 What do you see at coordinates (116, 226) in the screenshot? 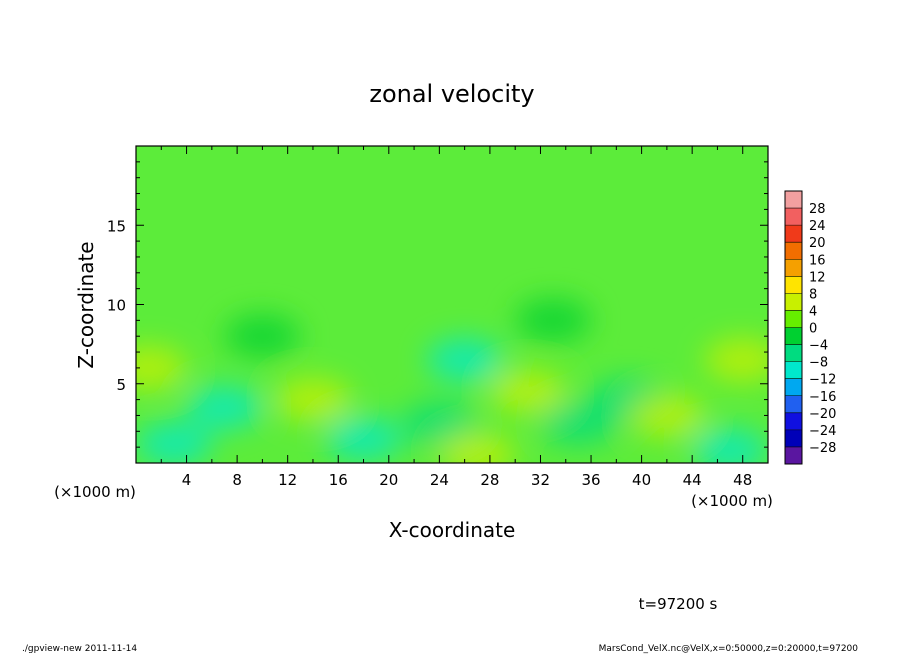
I see `y-tick-label: 15` at bounding box center [116, 226].